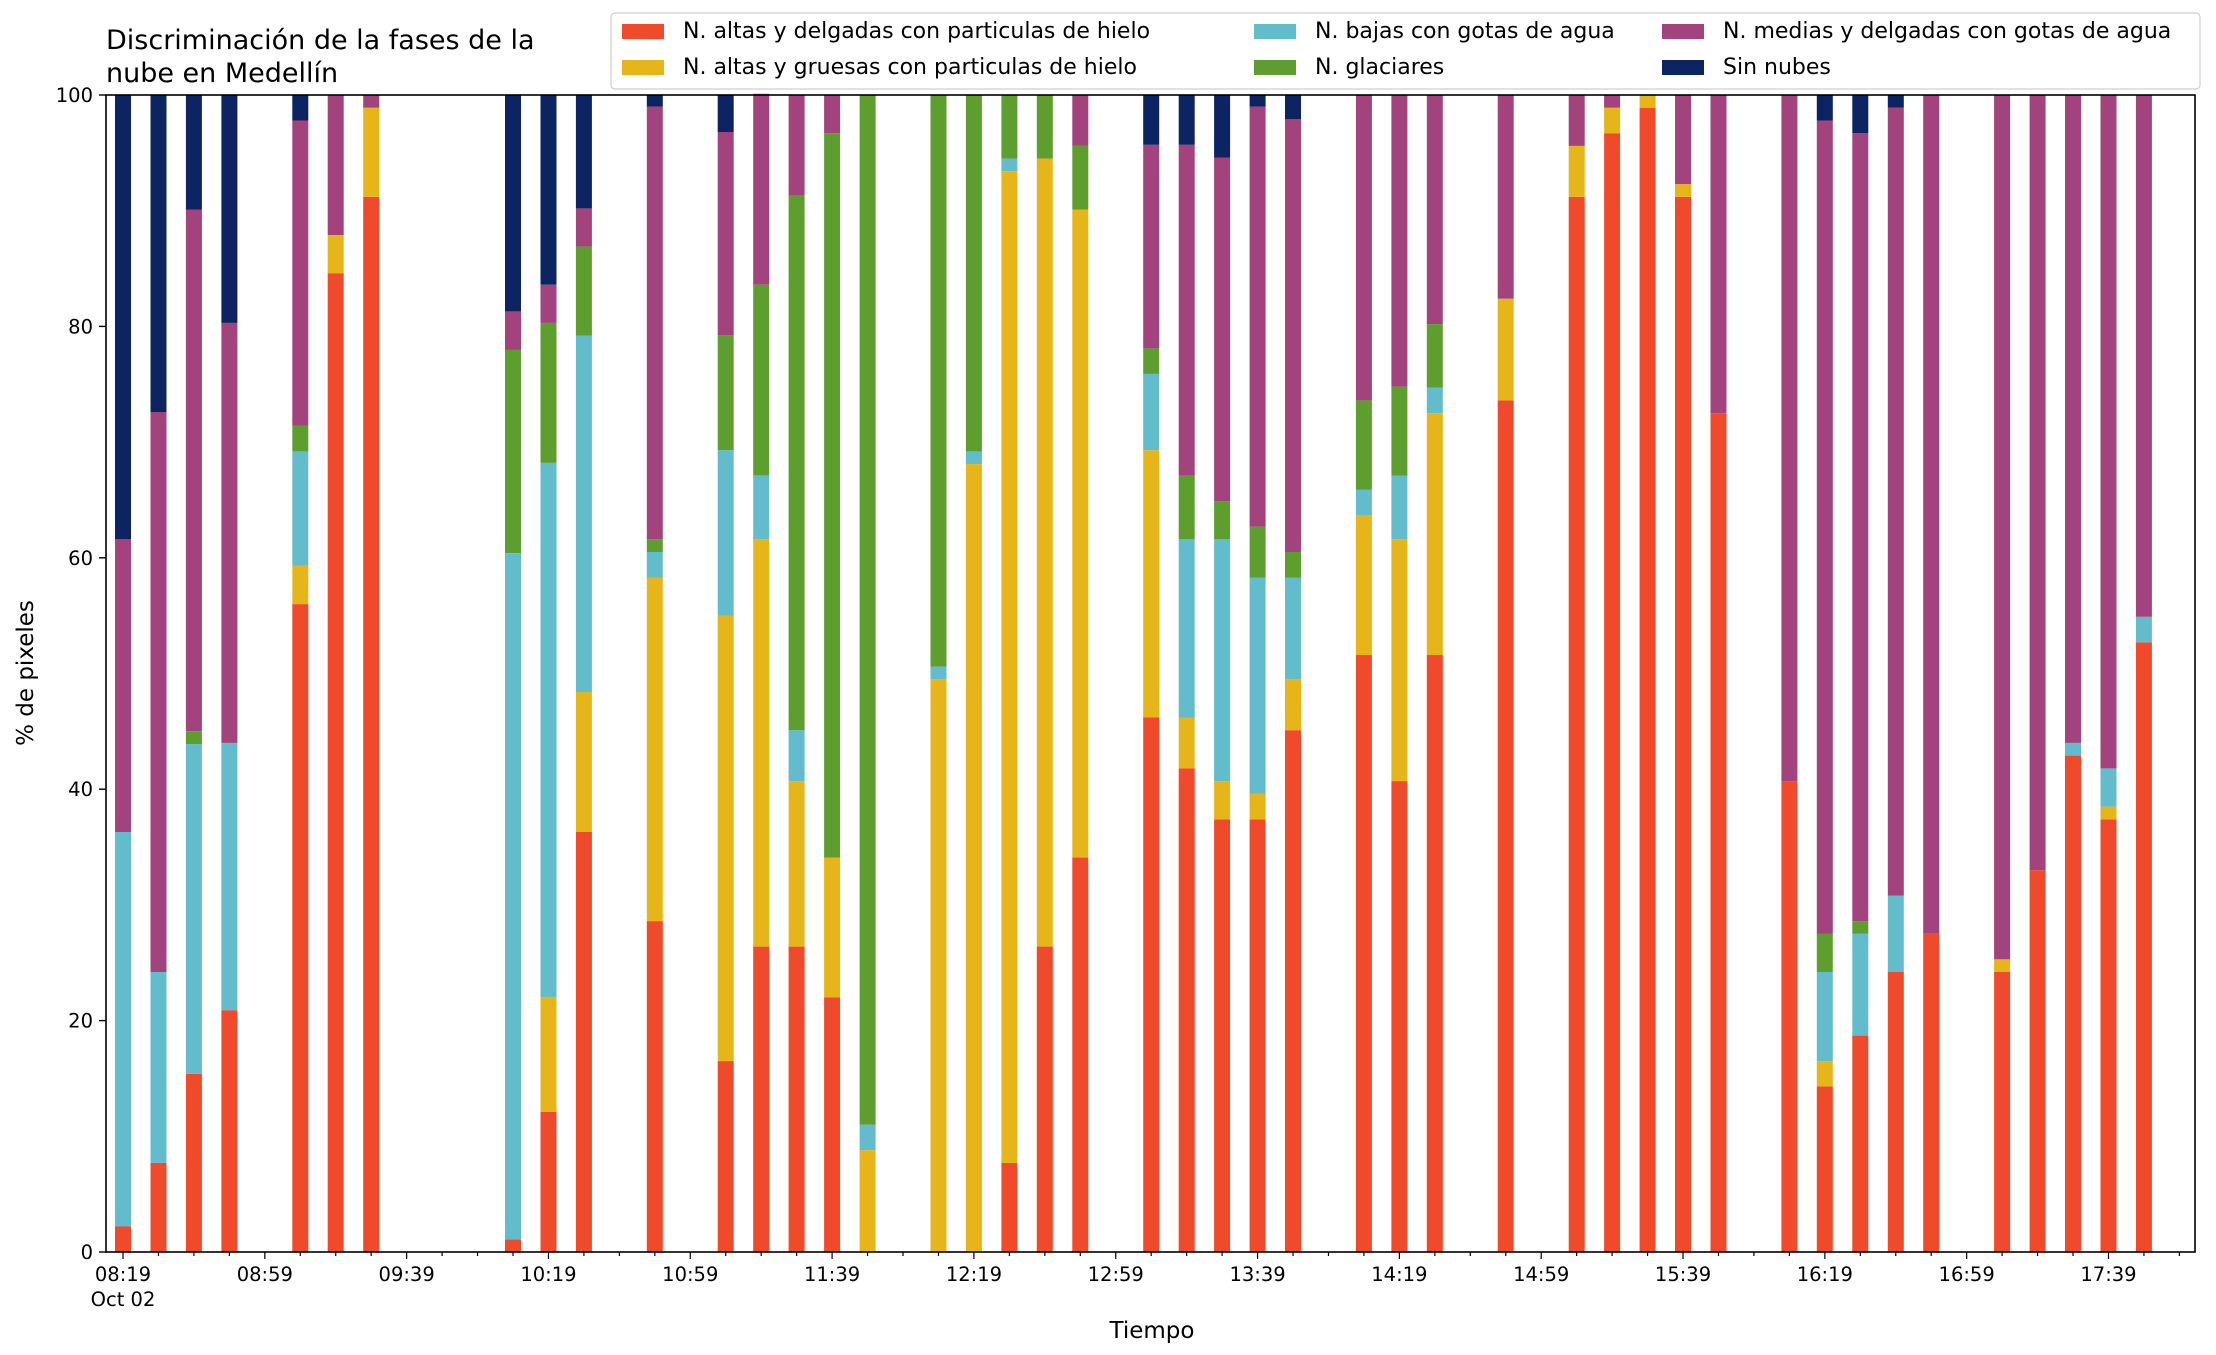 The image size is (2216, 1355). Describe the element at coordinates (1825, 1274) in the screenshot. I see `x-tick-label: 16:19` at that location.